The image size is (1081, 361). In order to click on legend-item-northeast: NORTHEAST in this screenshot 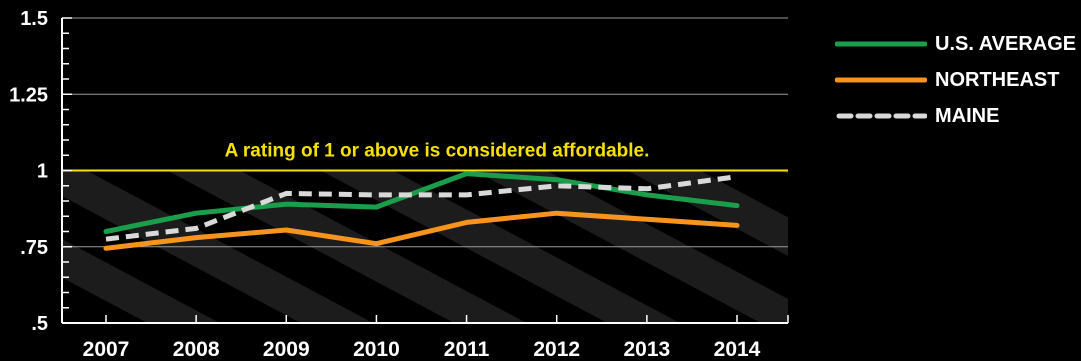, I will do `click(955, 80)`.